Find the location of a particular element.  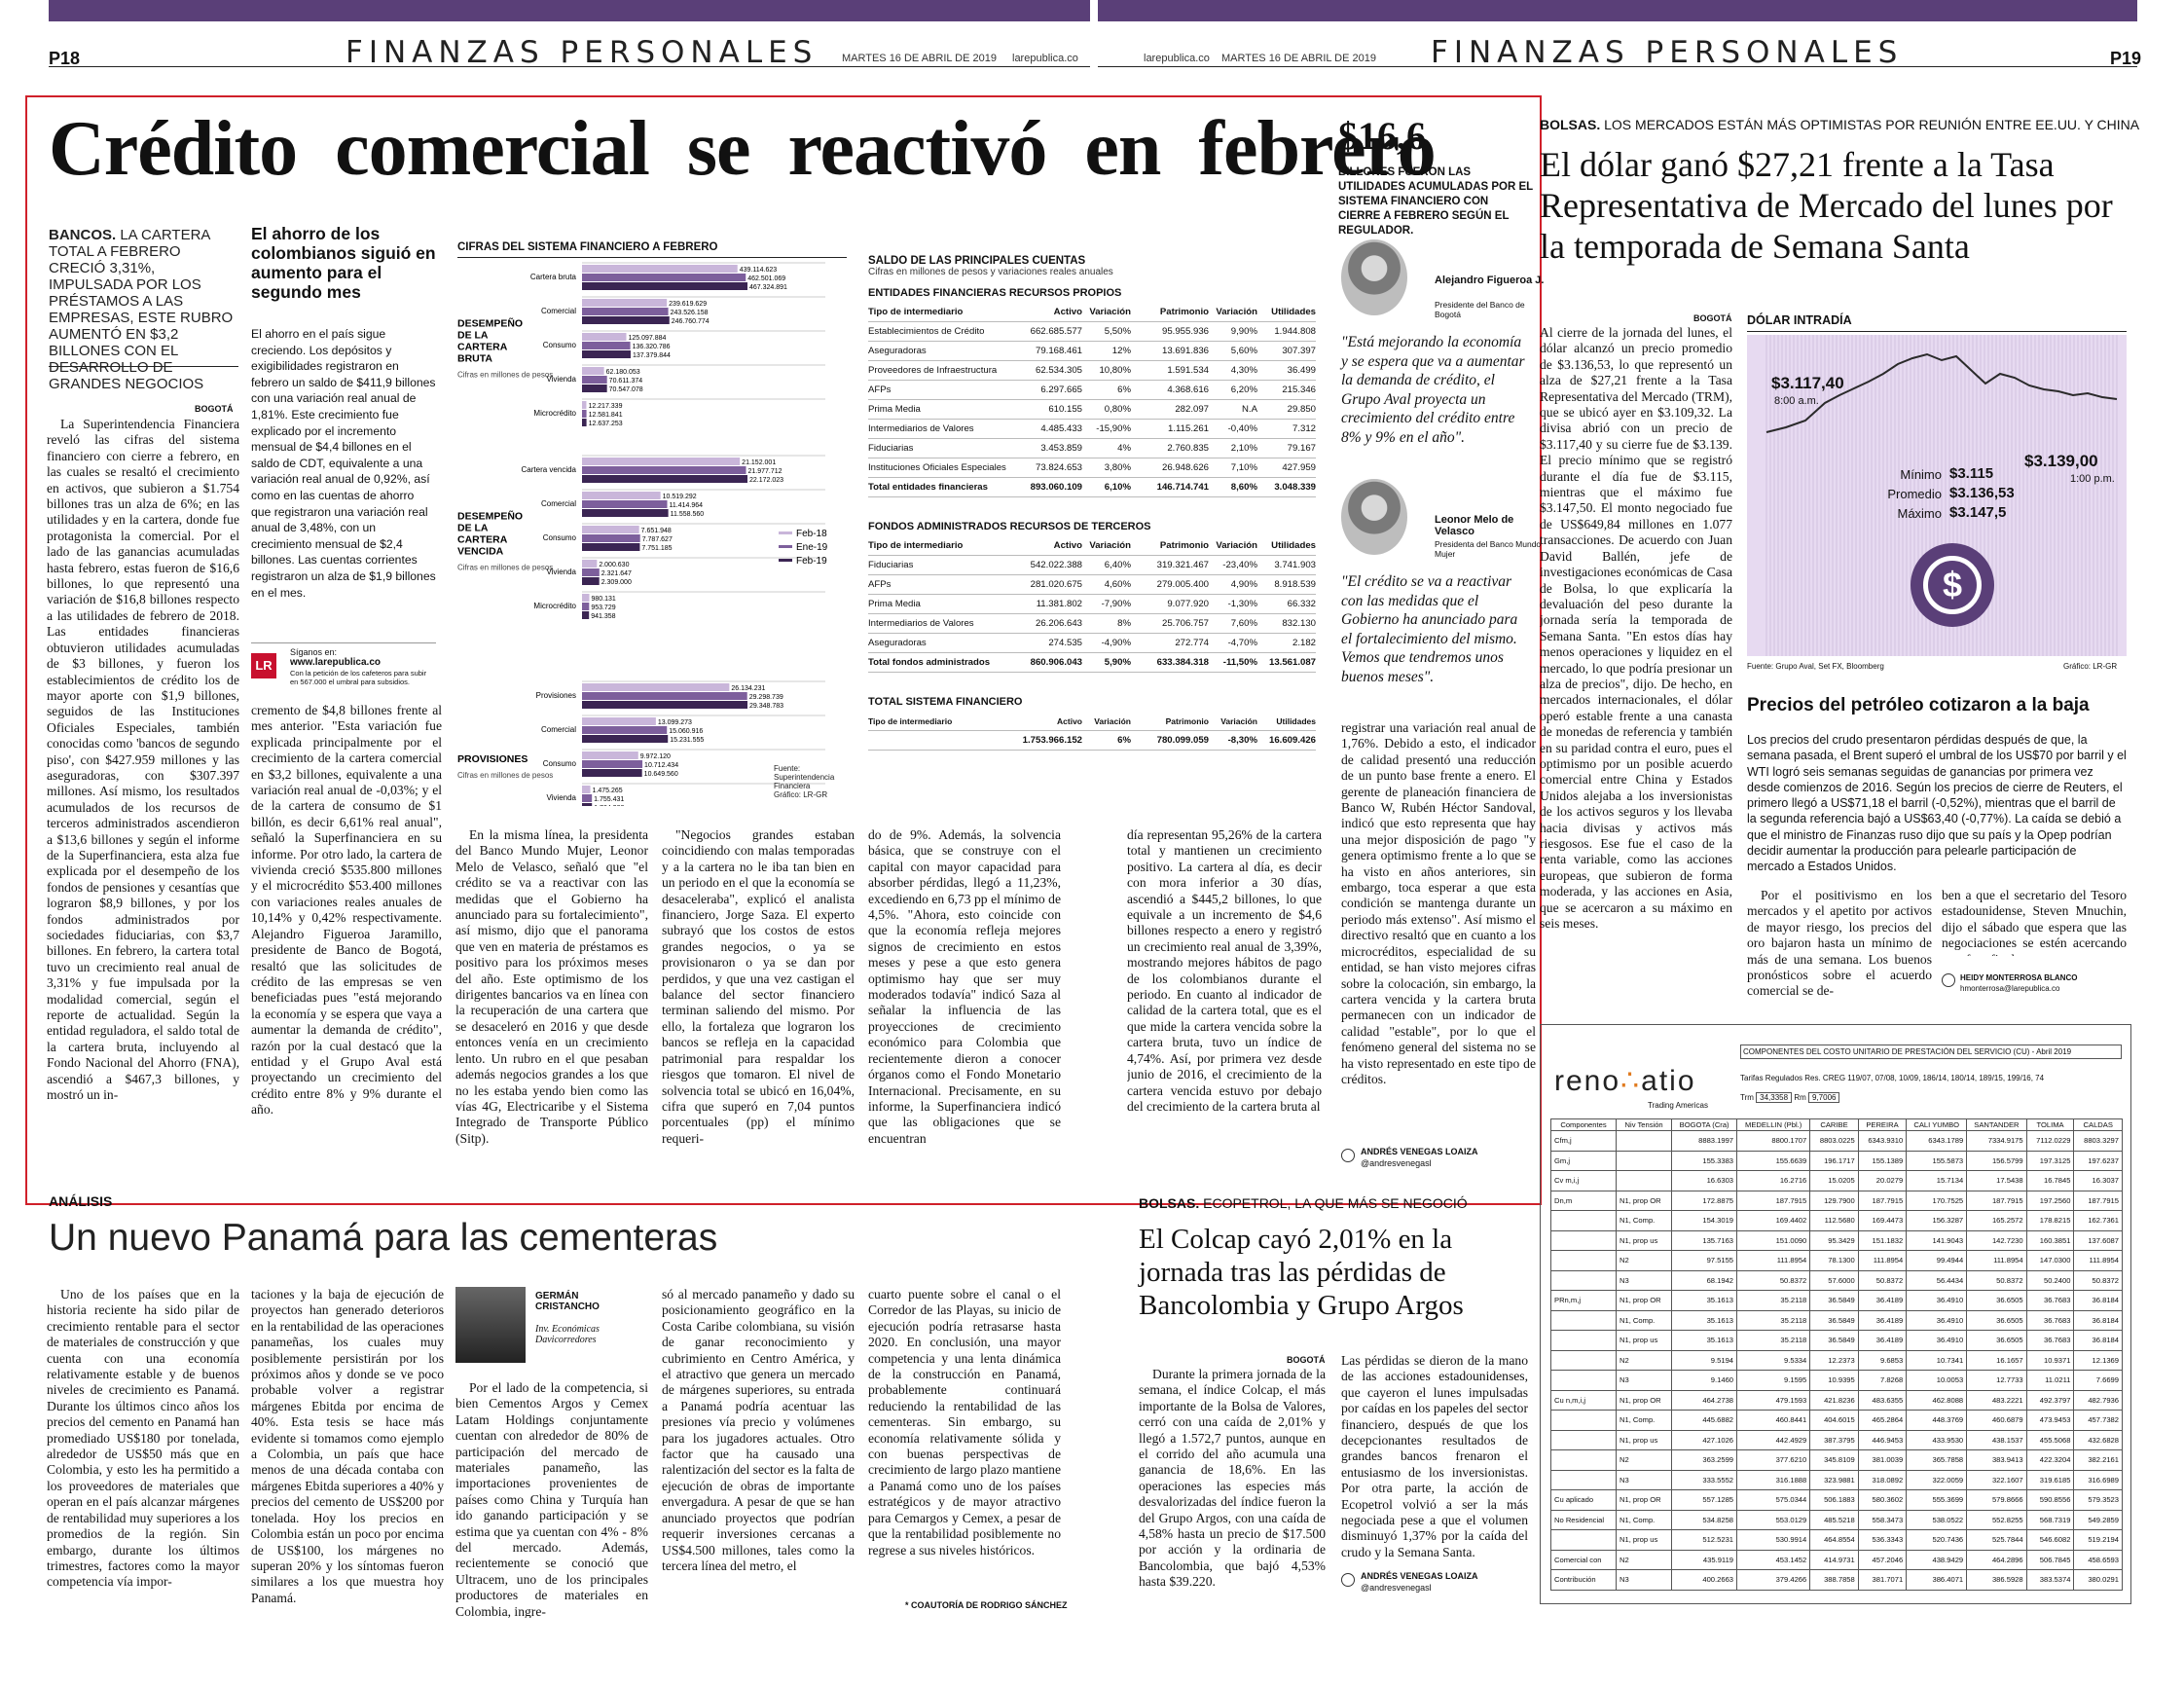

table-cell: 400.2663 is located at coordinates (1704, 1580).